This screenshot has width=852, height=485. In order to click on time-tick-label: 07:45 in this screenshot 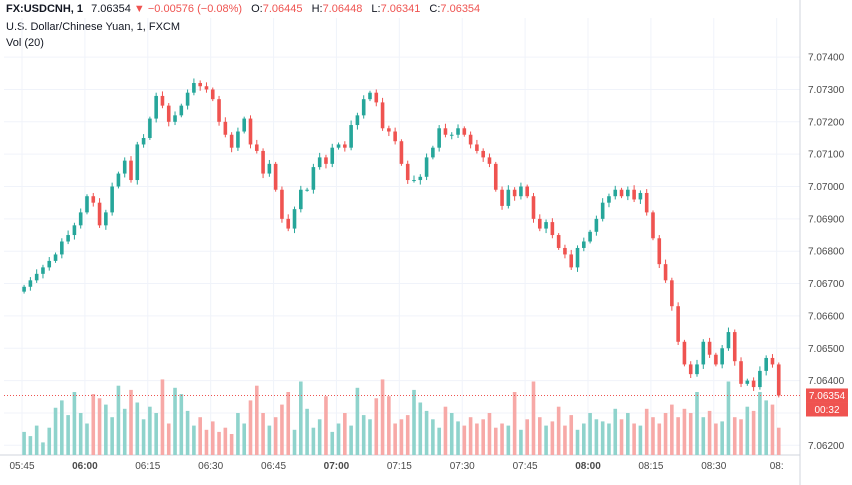, I will do `click(525, 466)`.